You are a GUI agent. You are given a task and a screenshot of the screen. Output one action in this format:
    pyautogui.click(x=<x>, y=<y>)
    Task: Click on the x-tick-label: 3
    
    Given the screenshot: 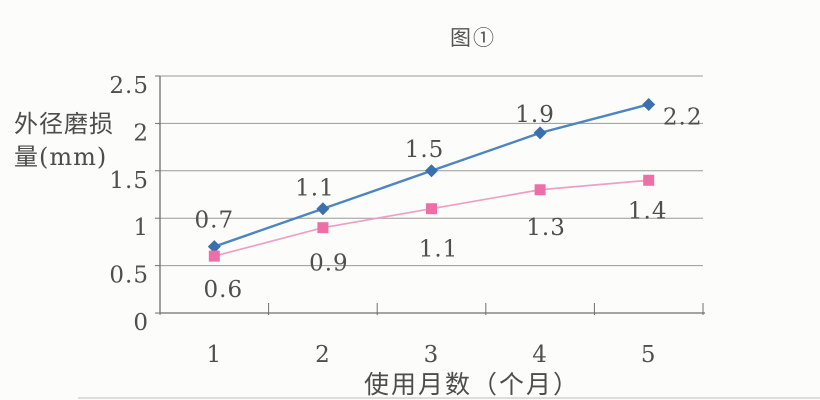 What is the action you would take?
    pyautogui.click(x=432, y=355)
    